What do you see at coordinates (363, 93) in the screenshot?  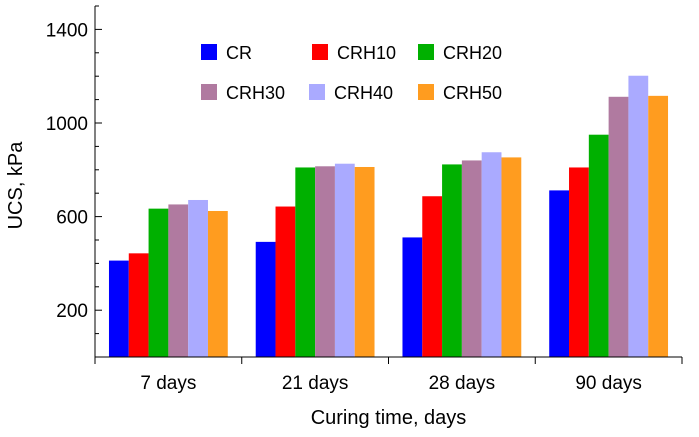 I see `legend-label: CRH40` at bounding box center [363, 93].